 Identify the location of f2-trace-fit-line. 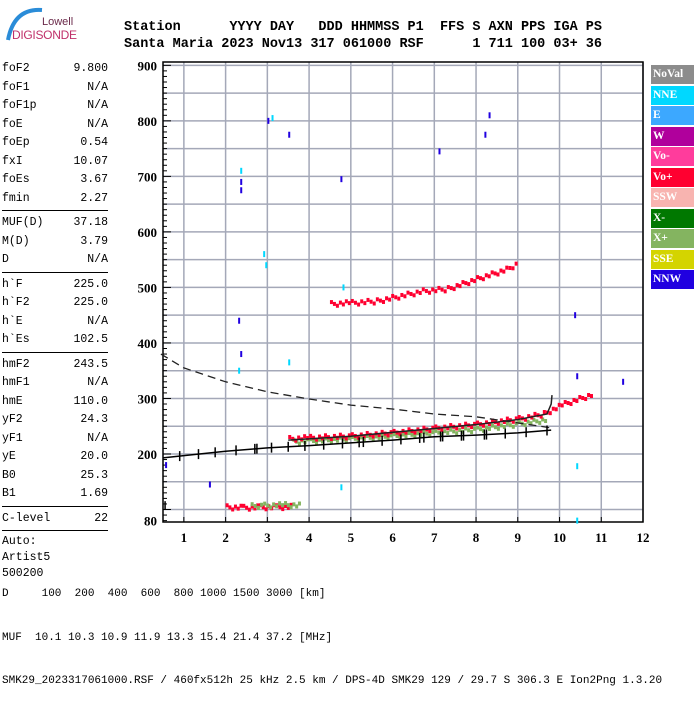
(420, 418).